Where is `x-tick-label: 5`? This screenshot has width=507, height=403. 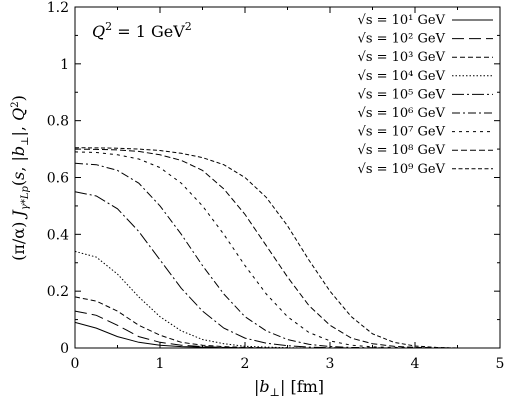 x-tick-label: 5 is located at coordinates (500, 364).